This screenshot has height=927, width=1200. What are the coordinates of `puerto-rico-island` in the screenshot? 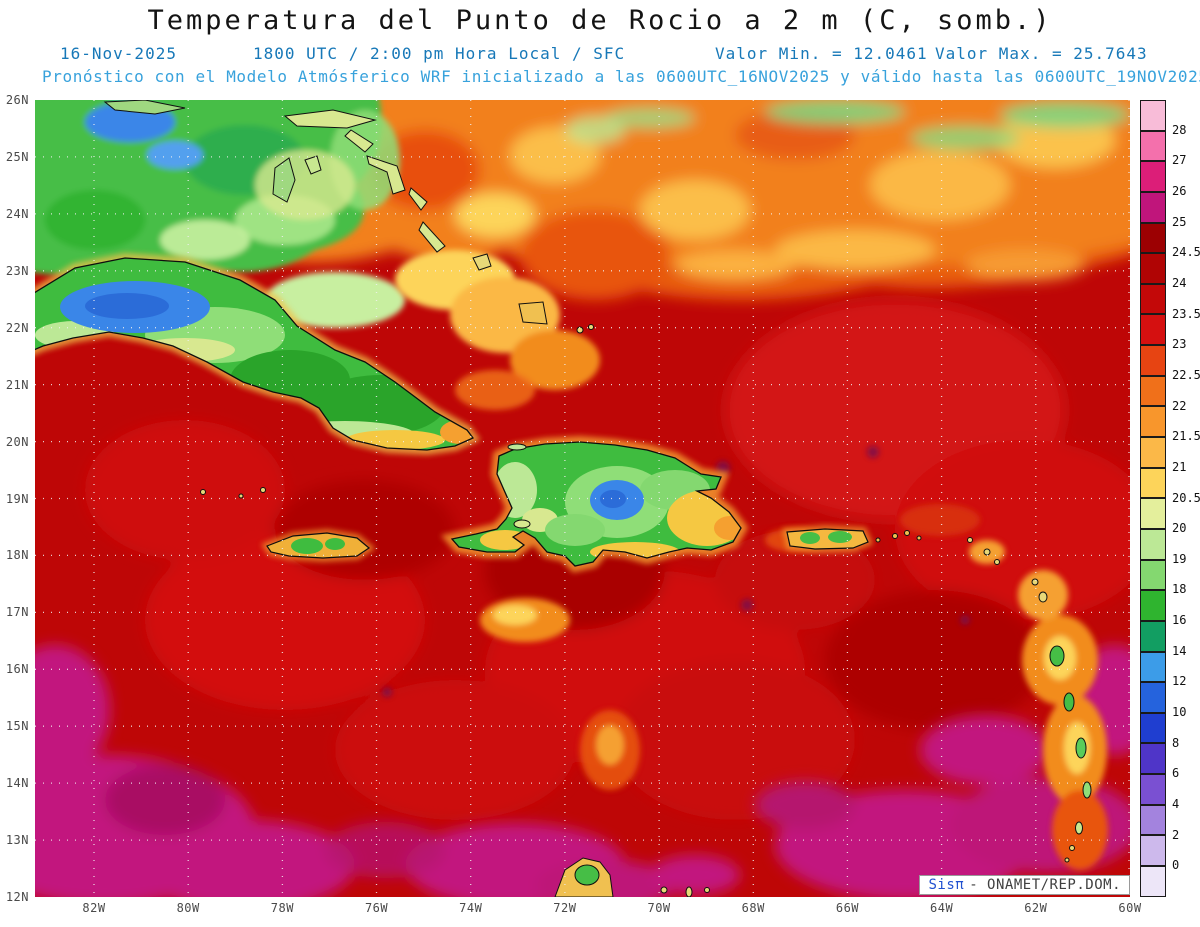 It's located at (827, 539).